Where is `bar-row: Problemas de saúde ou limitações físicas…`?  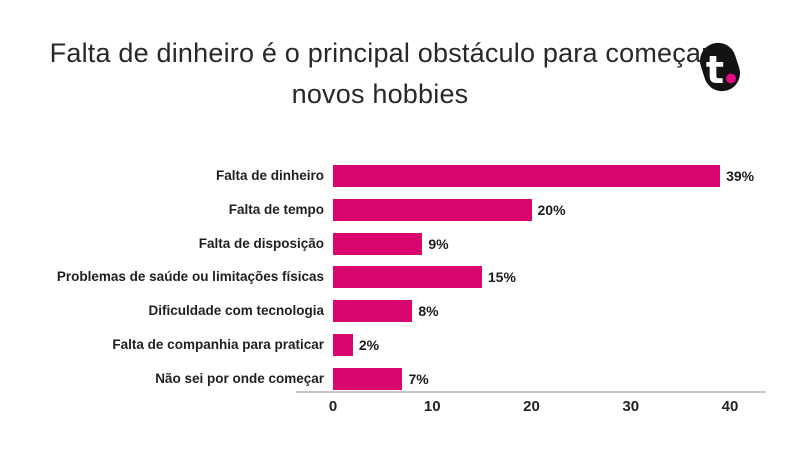
bar-row: Problemas de saúde ou limitações físicas… is located at coordinates (400, 277).